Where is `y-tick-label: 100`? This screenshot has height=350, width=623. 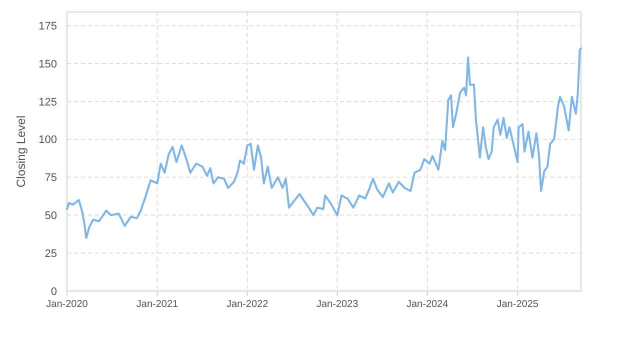
y-tick-label: 100 is located at coordinates (47, 140).